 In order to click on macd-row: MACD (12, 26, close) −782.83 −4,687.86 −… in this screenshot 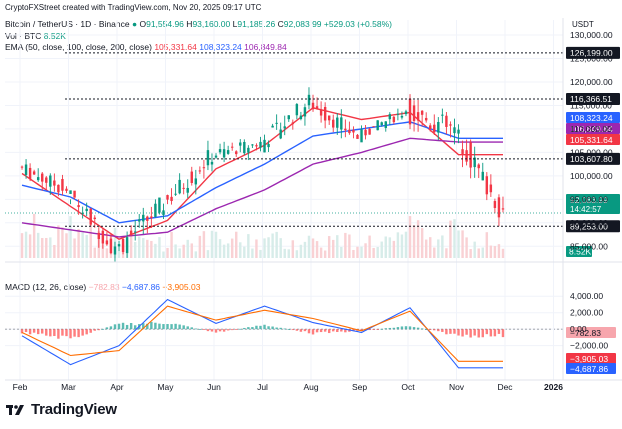, I will do `click(102, 287)`.